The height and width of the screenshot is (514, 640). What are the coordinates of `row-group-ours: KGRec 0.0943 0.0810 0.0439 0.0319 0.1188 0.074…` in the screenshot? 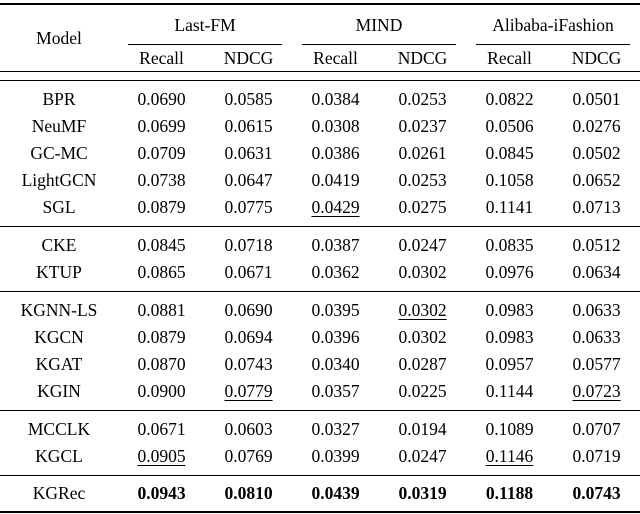 It's located at (320, 494).